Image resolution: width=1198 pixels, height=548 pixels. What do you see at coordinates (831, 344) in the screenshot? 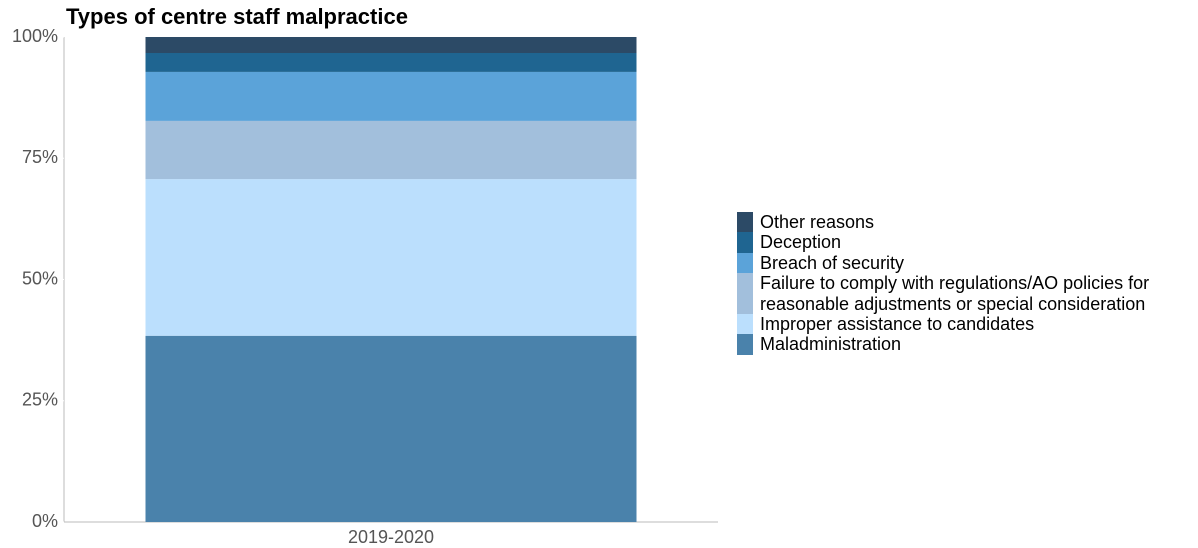
I see `legend-label: Maladministration` at bounding box center [831, 344].